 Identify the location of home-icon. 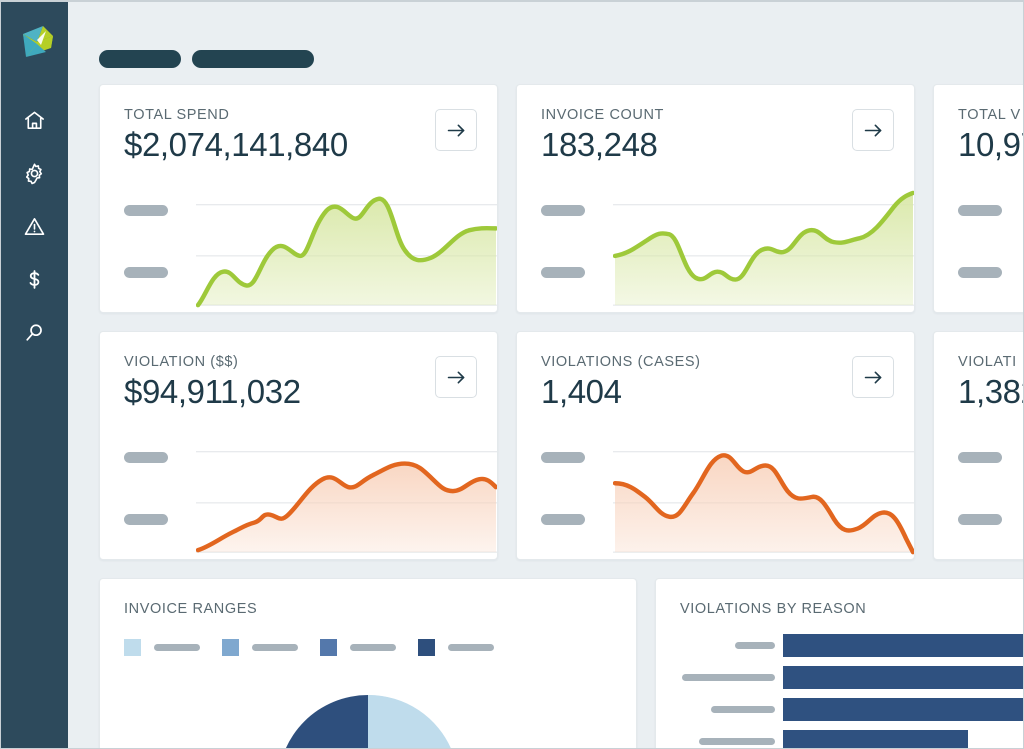
(34, 120).